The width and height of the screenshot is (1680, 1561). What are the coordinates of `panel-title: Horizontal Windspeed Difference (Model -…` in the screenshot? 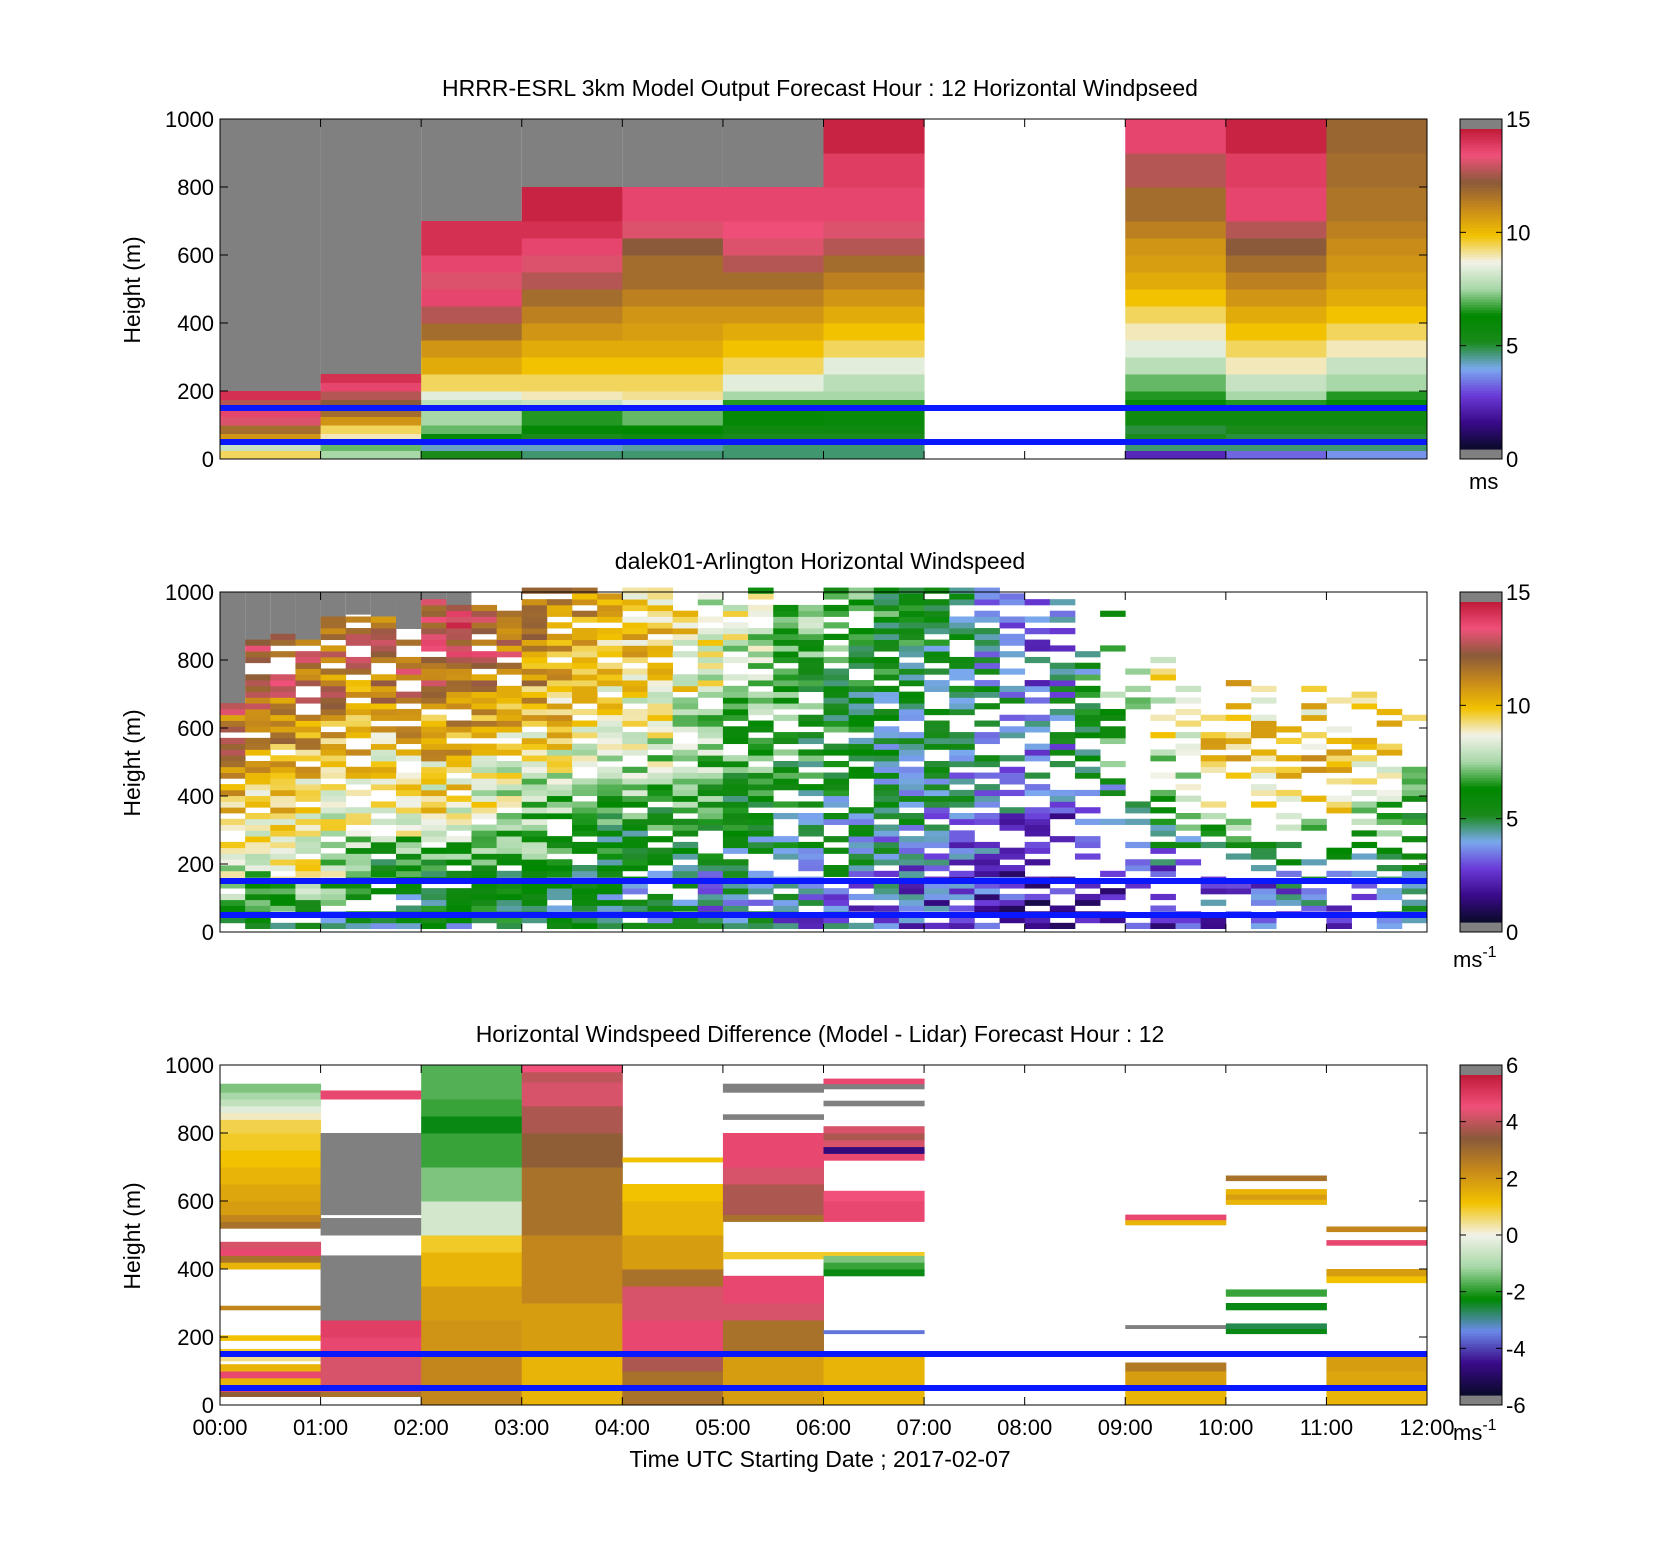 It's located at (820, 1034).